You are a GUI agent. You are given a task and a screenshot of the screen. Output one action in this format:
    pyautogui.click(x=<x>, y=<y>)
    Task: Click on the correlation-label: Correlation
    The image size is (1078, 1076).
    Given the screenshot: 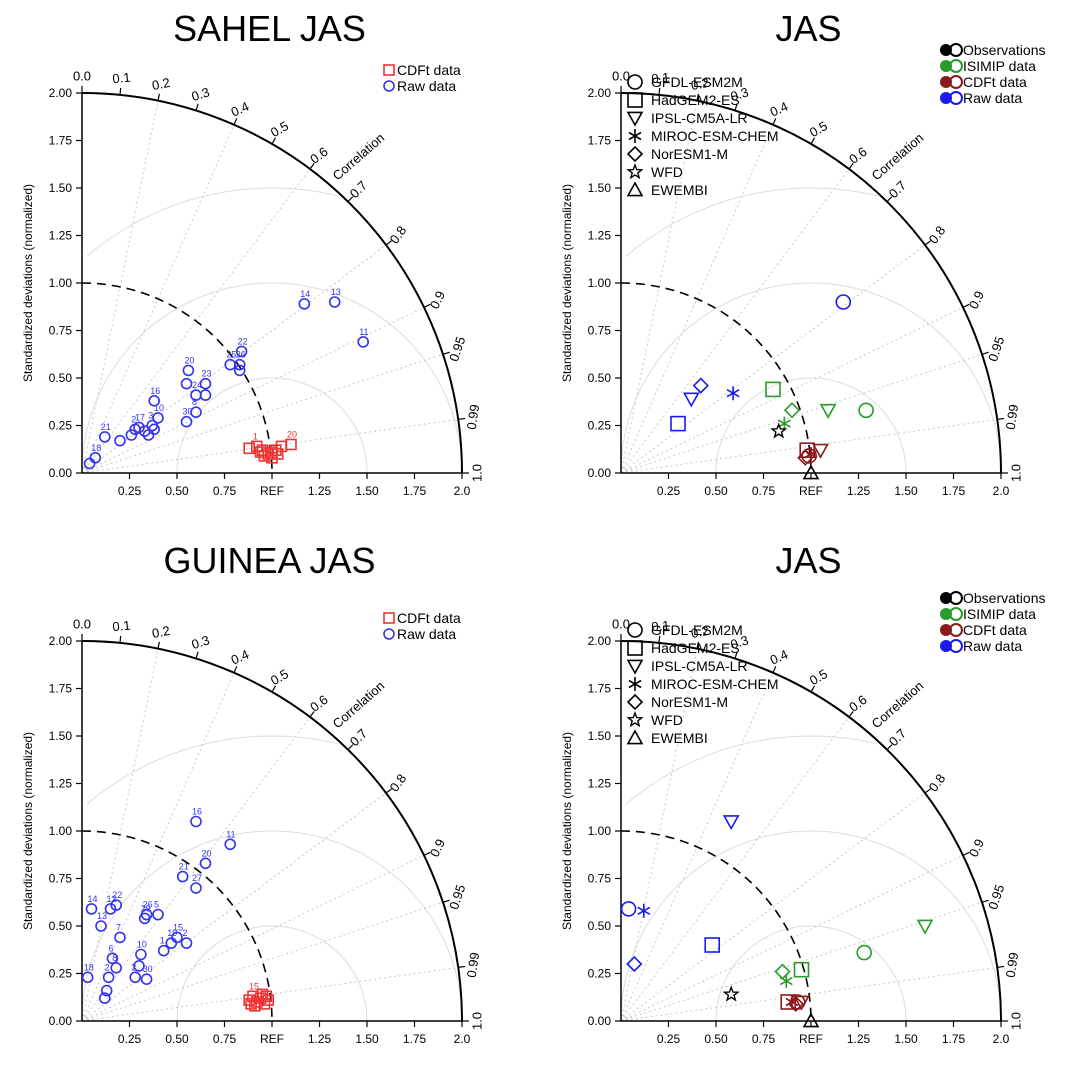 What is the action you would take?
    pyautogui.click(x=359, y=156)
    